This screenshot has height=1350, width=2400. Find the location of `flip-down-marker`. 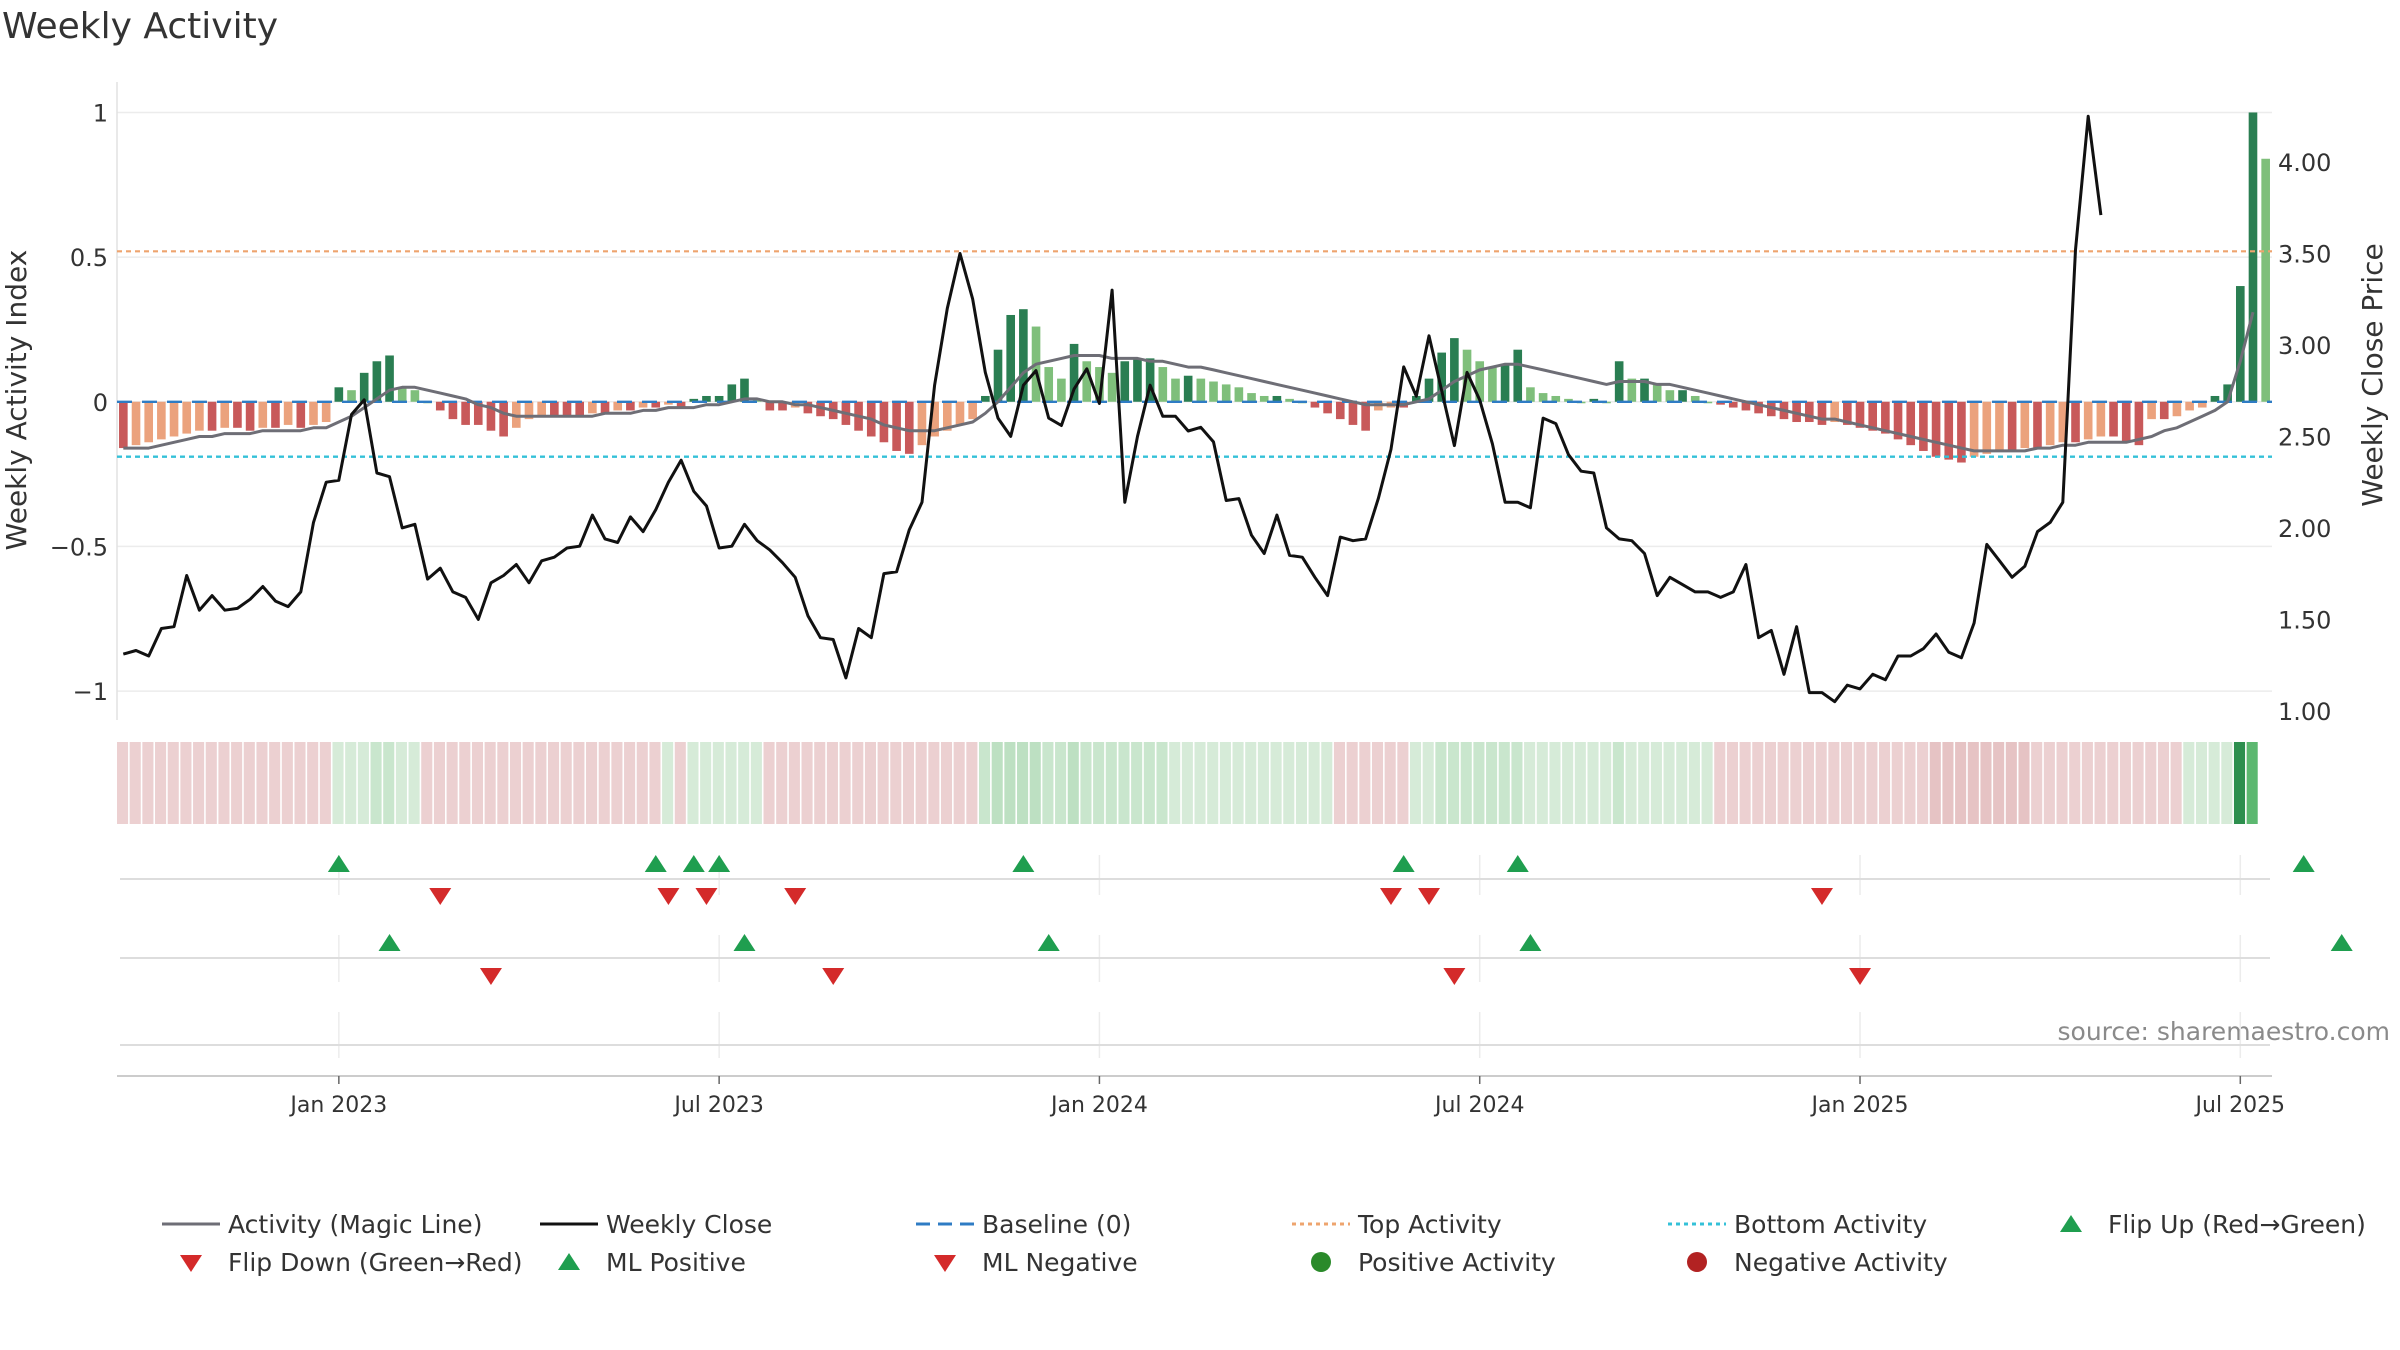

flip-down-marker is located at coordinates (706, 896).